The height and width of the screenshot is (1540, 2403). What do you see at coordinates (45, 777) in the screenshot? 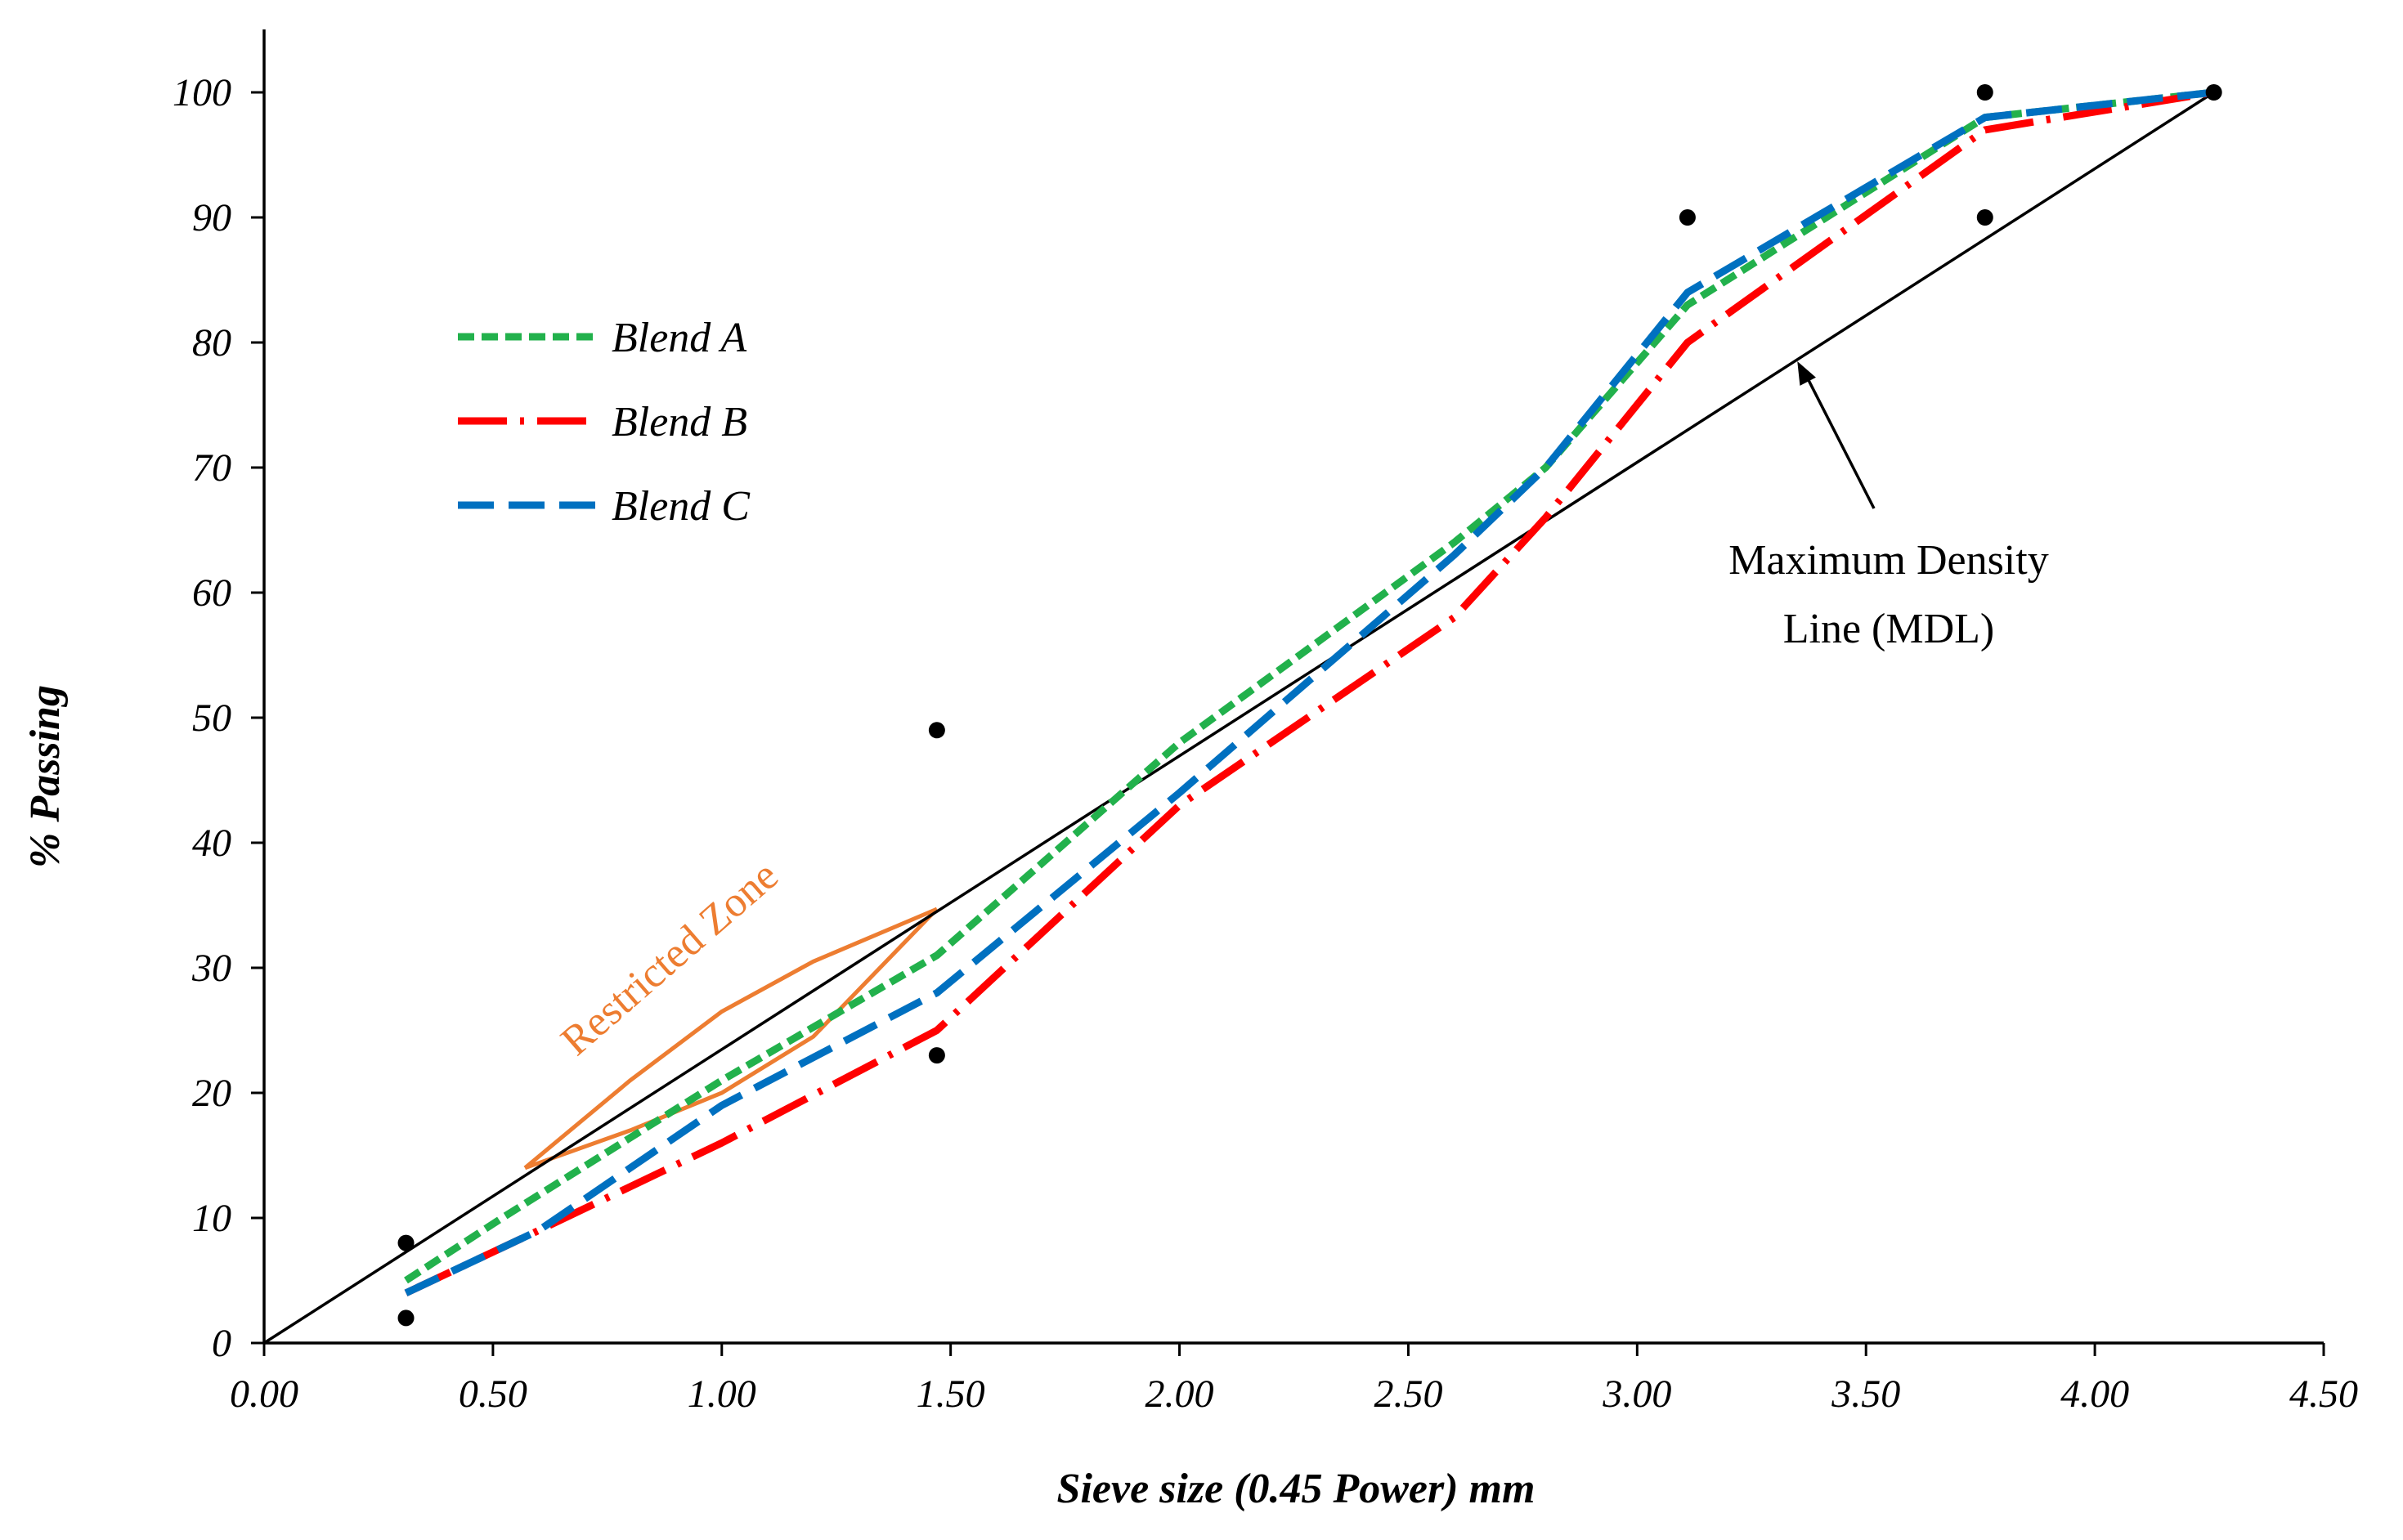
I see `y-axis-title: % Passing` at bounding box center [45, 777].